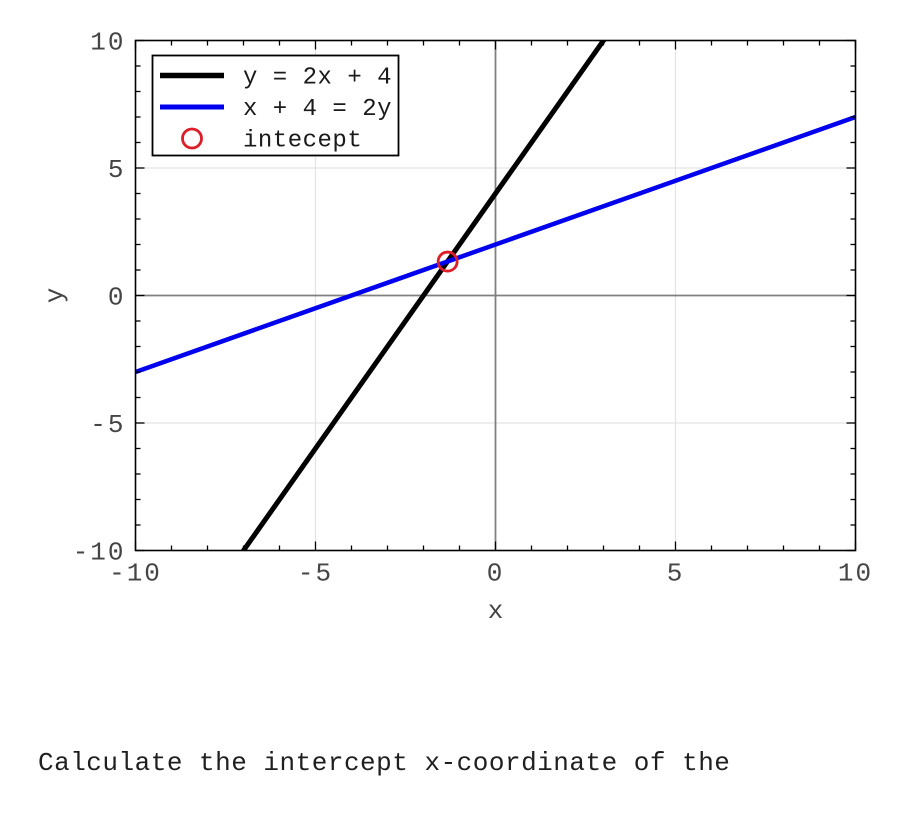 The width and height of the screenshot is (900, 825). What do you see at coordinates (496, 574) in the screenshot?
I see `x-tick-label: 0` at bounding box center [496, 574].